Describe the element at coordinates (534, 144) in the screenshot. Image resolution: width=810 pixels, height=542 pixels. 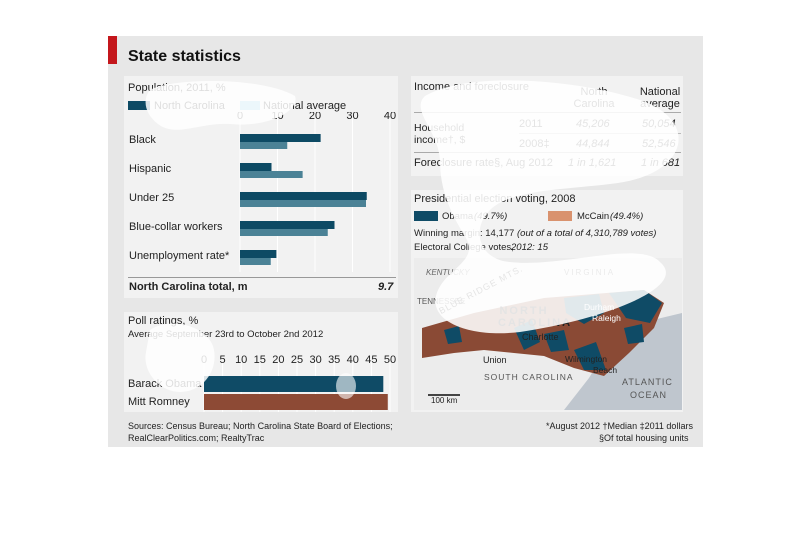
I see `row-2008-year: 2008‡` at that location.